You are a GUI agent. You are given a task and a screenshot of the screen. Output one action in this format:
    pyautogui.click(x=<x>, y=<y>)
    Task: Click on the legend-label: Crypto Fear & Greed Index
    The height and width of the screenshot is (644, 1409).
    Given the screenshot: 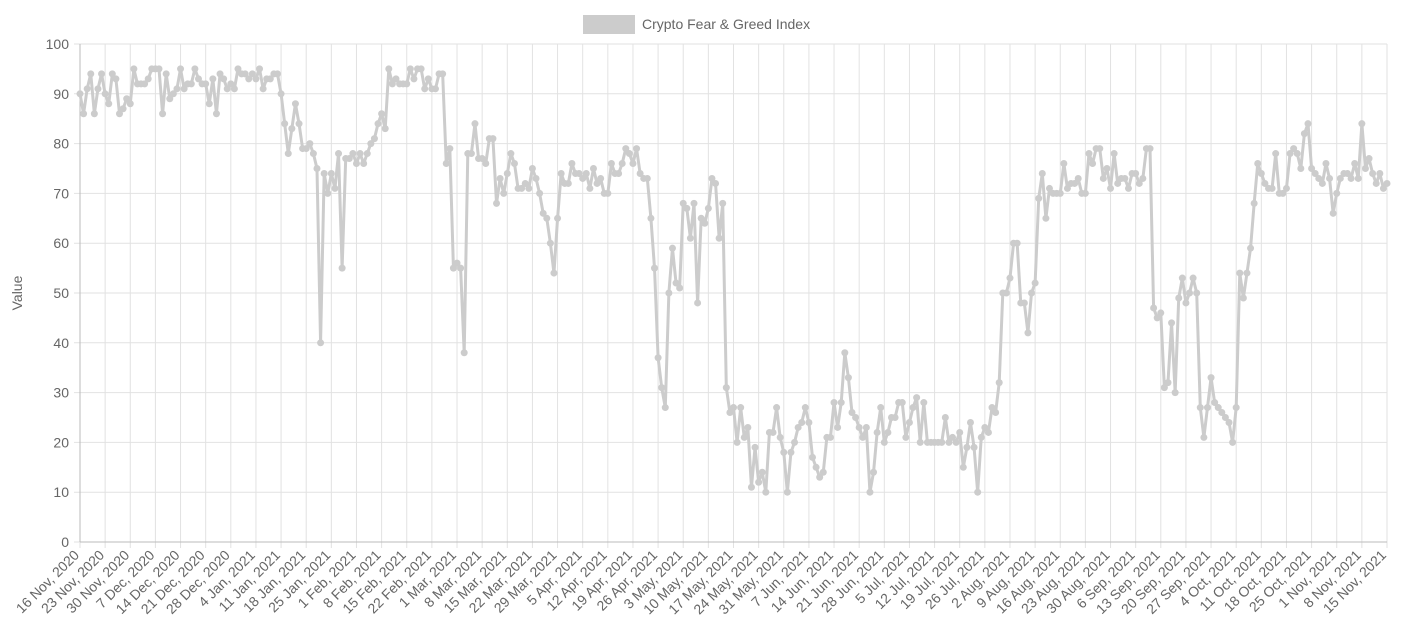 What is the action you would take?
    pyautogui.click(x=726, y=24)
    